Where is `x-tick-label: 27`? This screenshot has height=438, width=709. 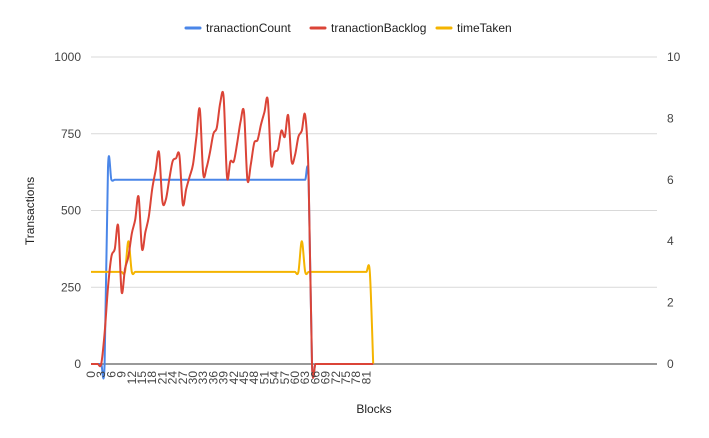
x-tick-label: 27 is located at coordinates (183, 378).